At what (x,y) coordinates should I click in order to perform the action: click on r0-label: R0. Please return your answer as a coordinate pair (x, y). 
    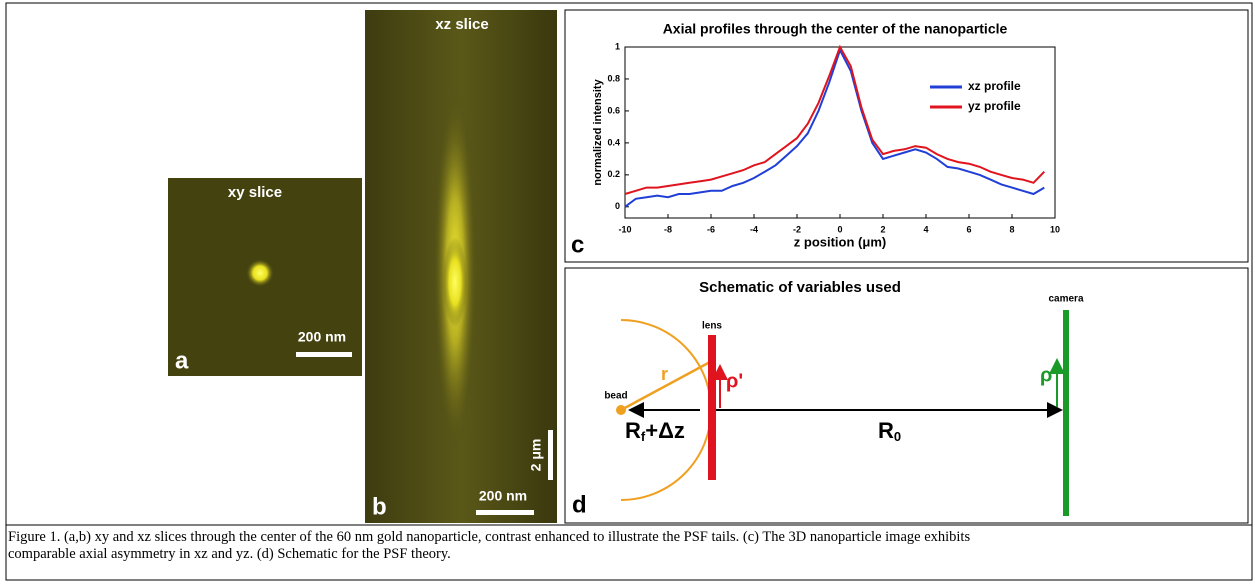
    Looking at the image, I should click on (889, 431).